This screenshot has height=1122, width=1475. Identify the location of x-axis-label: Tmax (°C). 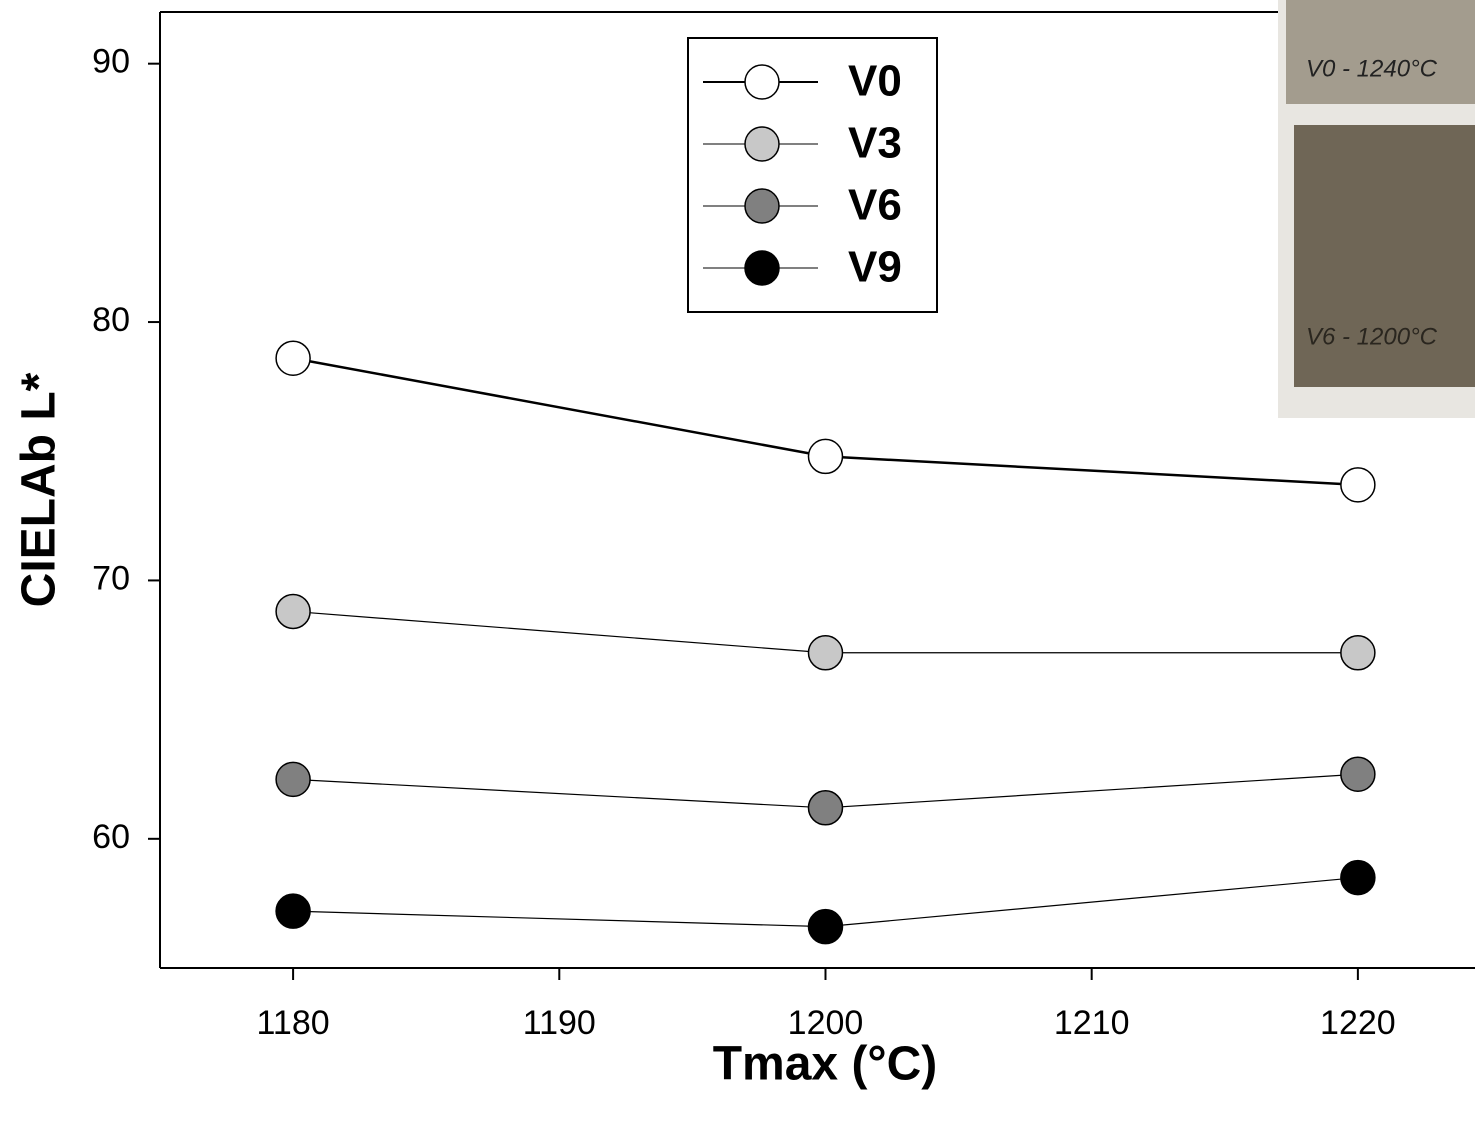
(825, 1064).